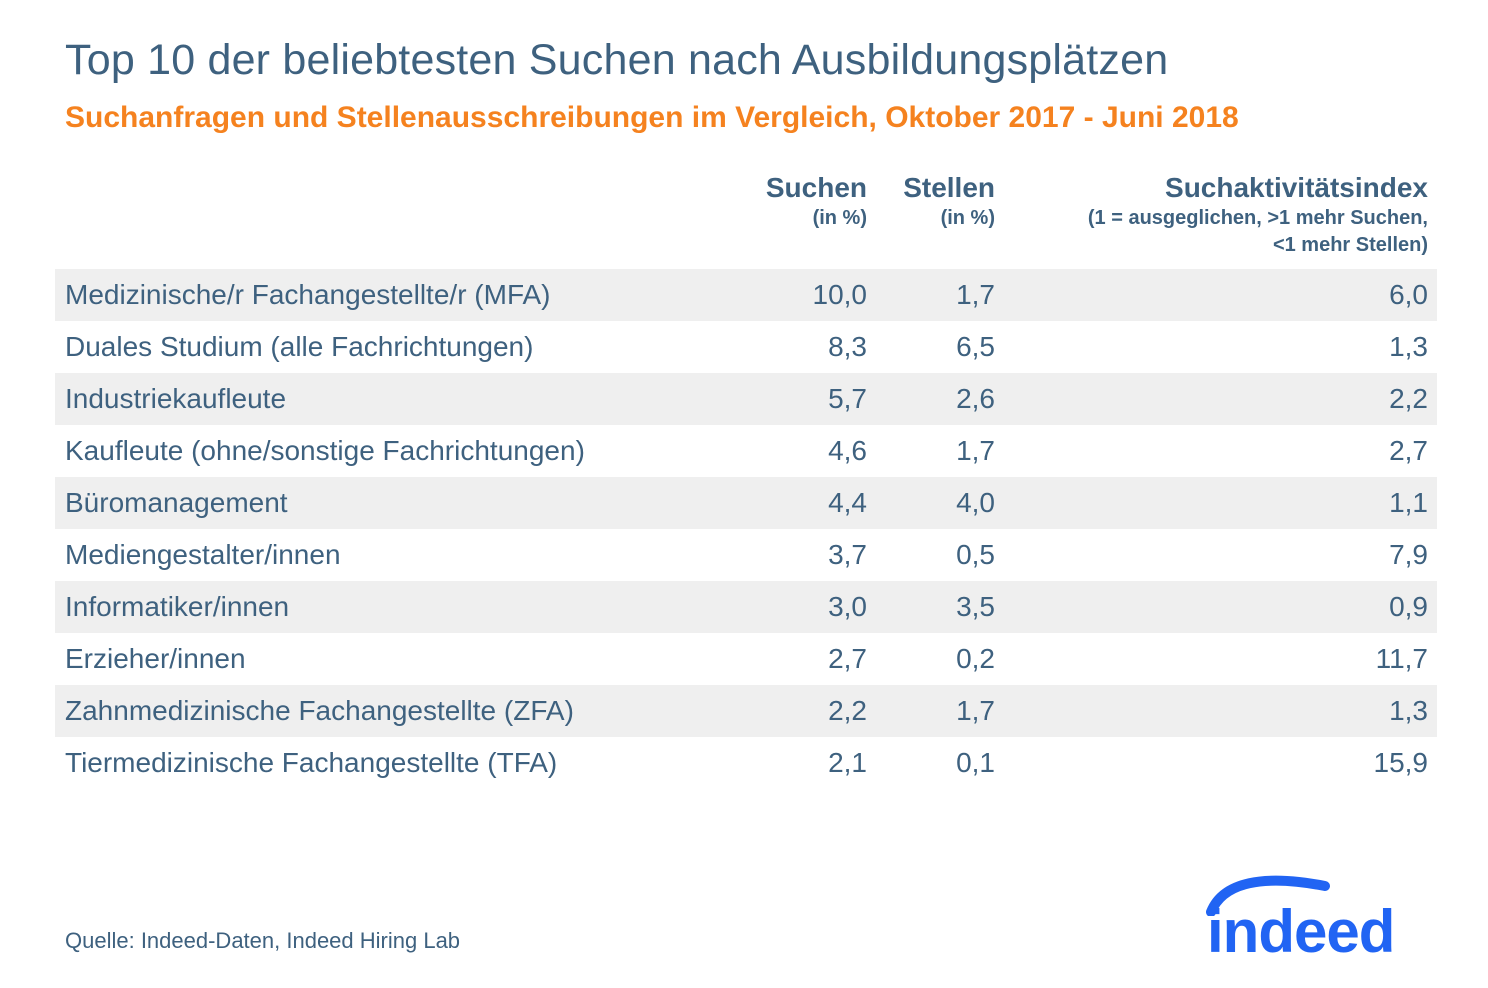 The width and height of the screenshot is (1488, 988). Describe the element at coordinates (847, 555) in the screenshot. I see `suchen-value: 3,7` at that location.